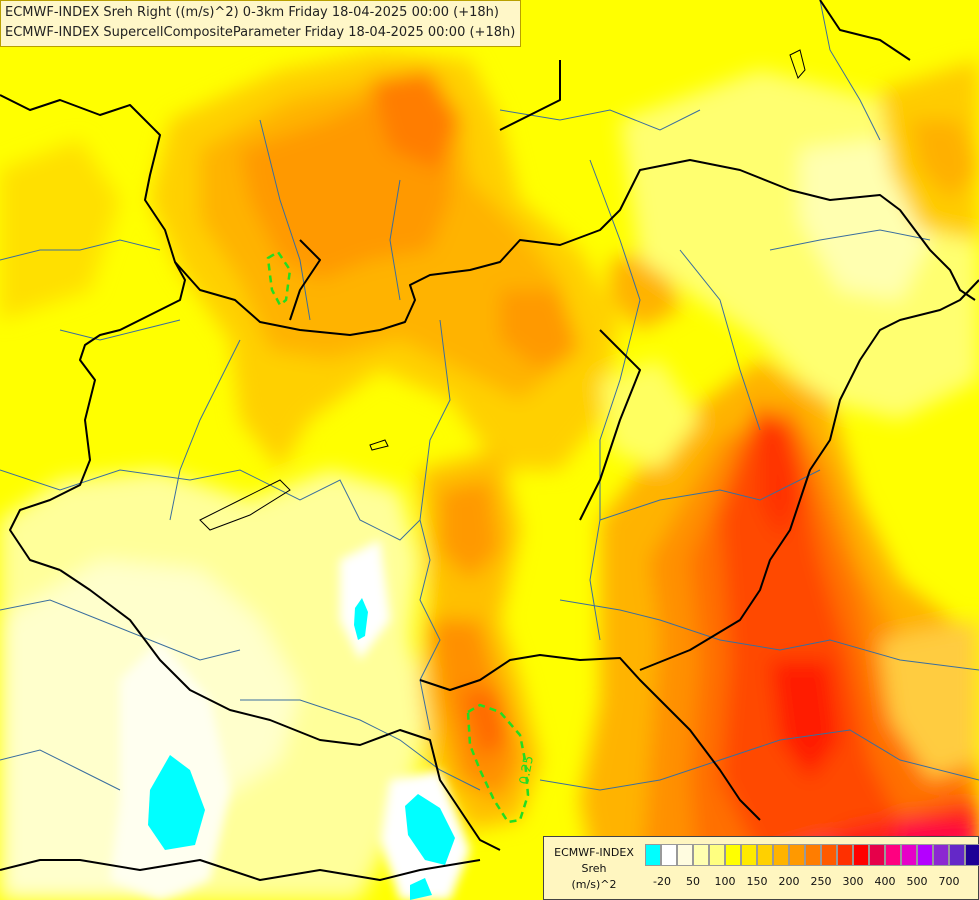 The width and height of the screenshot is (979, 900). I want to click on legend-tick-label: 200, so click(789, 881).